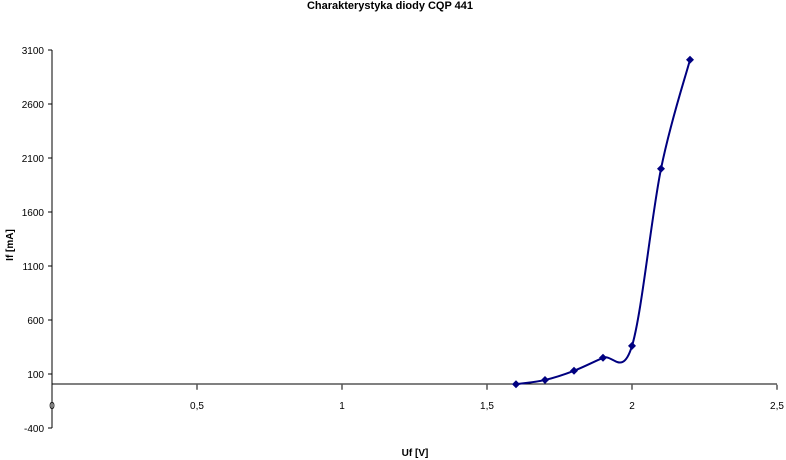  Describe the element at coordinates (33, 267) in the screenshot. I see `y-tick-label: 1100` at that location.